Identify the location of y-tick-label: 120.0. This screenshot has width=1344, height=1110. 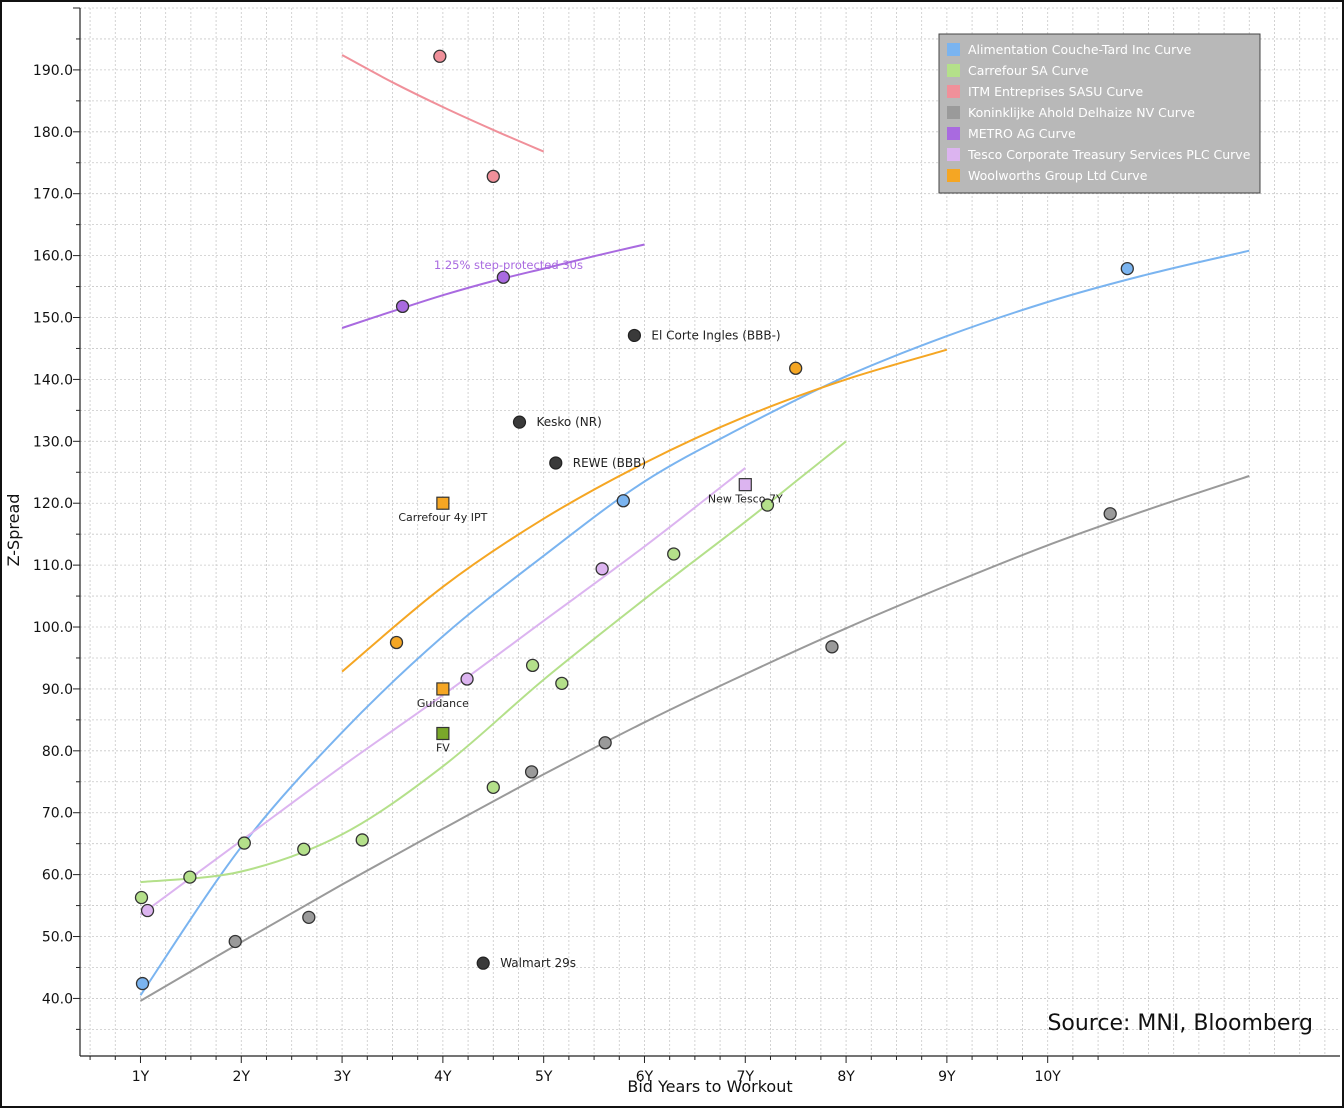
(53, 504).